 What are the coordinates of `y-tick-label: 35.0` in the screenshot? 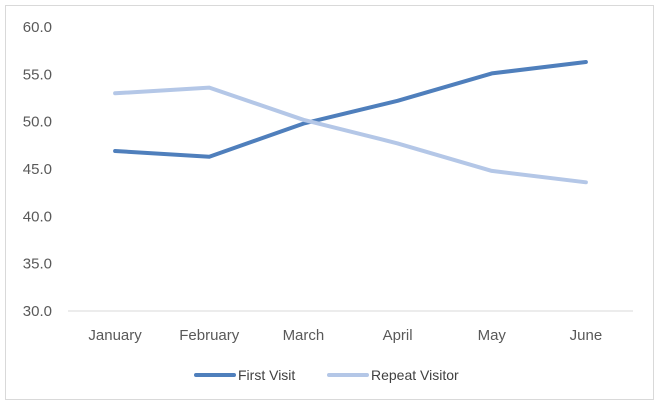 It's located at (37, 264).